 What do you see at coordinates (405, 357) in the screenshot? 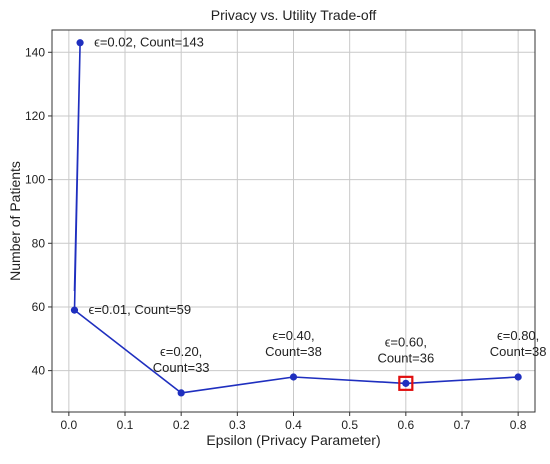
I see `data-label-line: Count=36` at bounding box center [405, 357].